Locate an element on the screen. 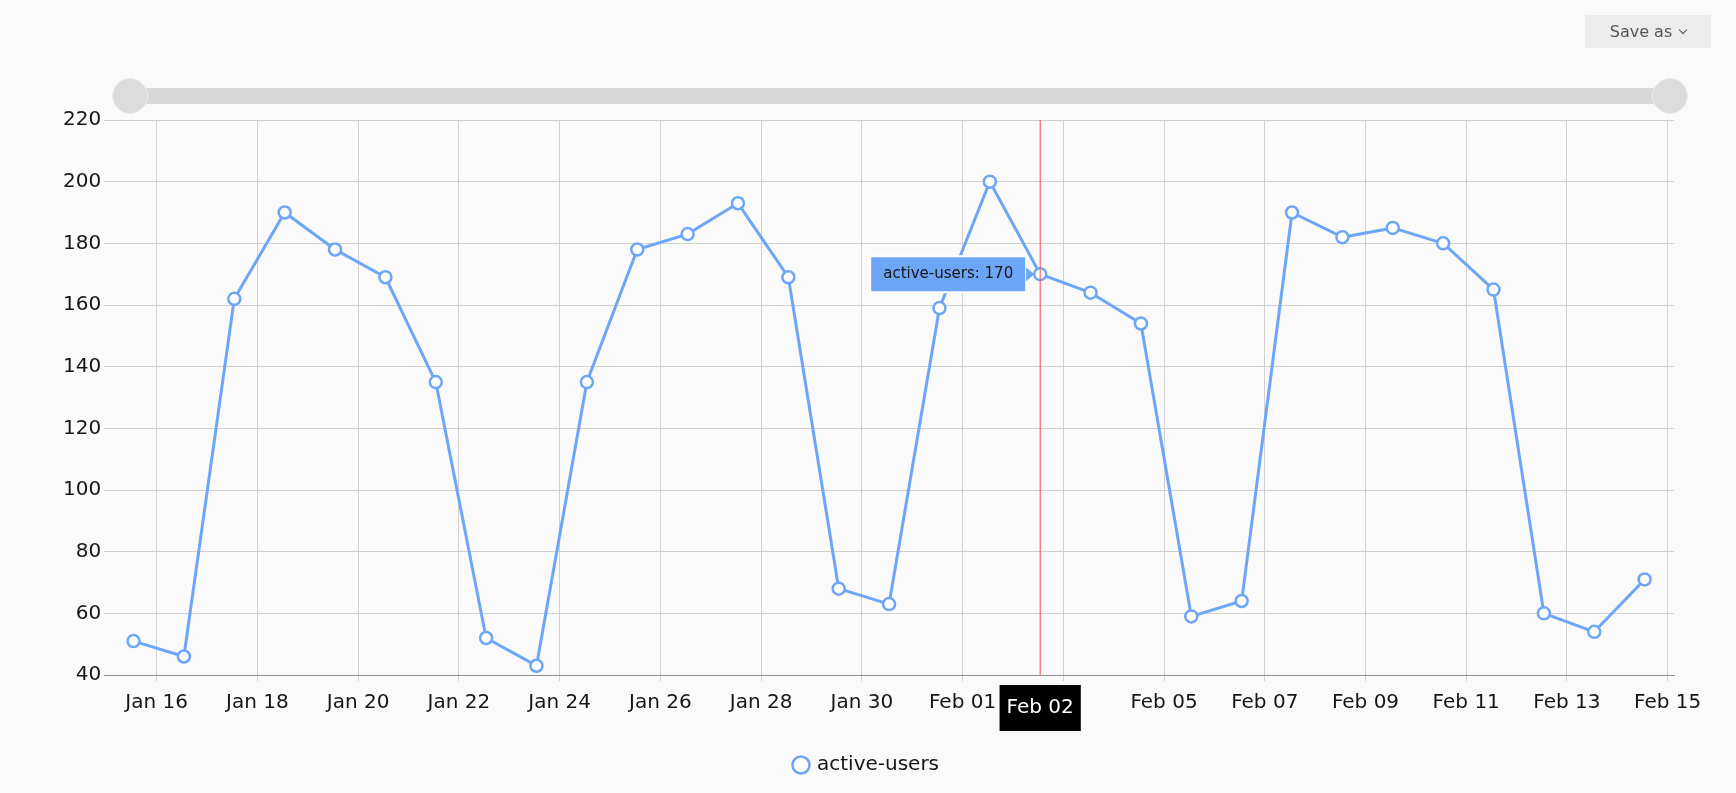  y-tick-label: 200 is located at coordinates (82, 179).